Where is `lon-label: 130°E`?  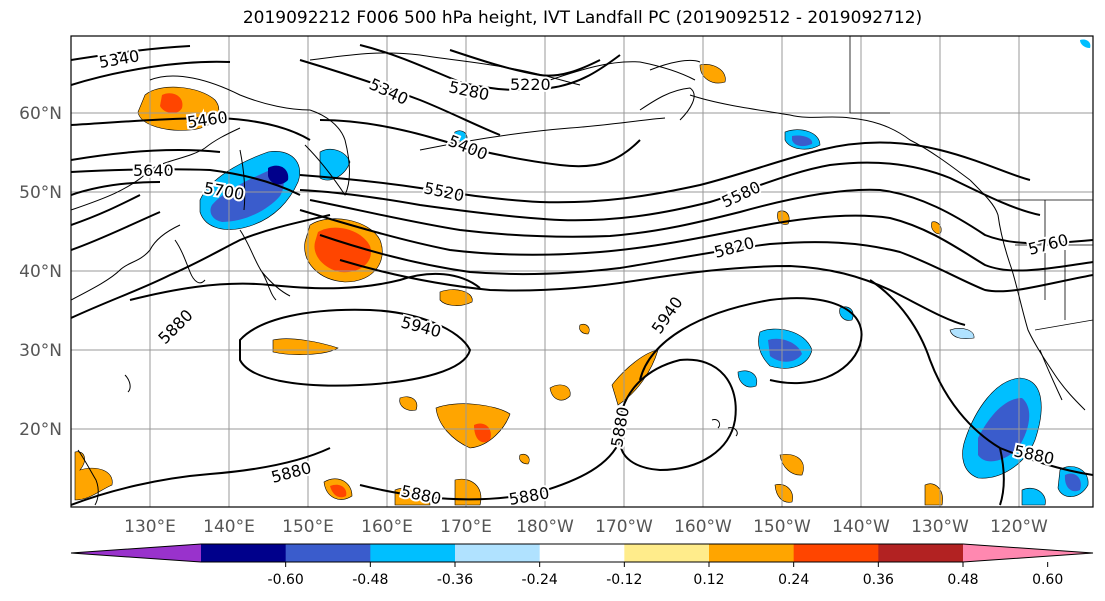
lon-label: 130°E is located at coordinates (150, 527).